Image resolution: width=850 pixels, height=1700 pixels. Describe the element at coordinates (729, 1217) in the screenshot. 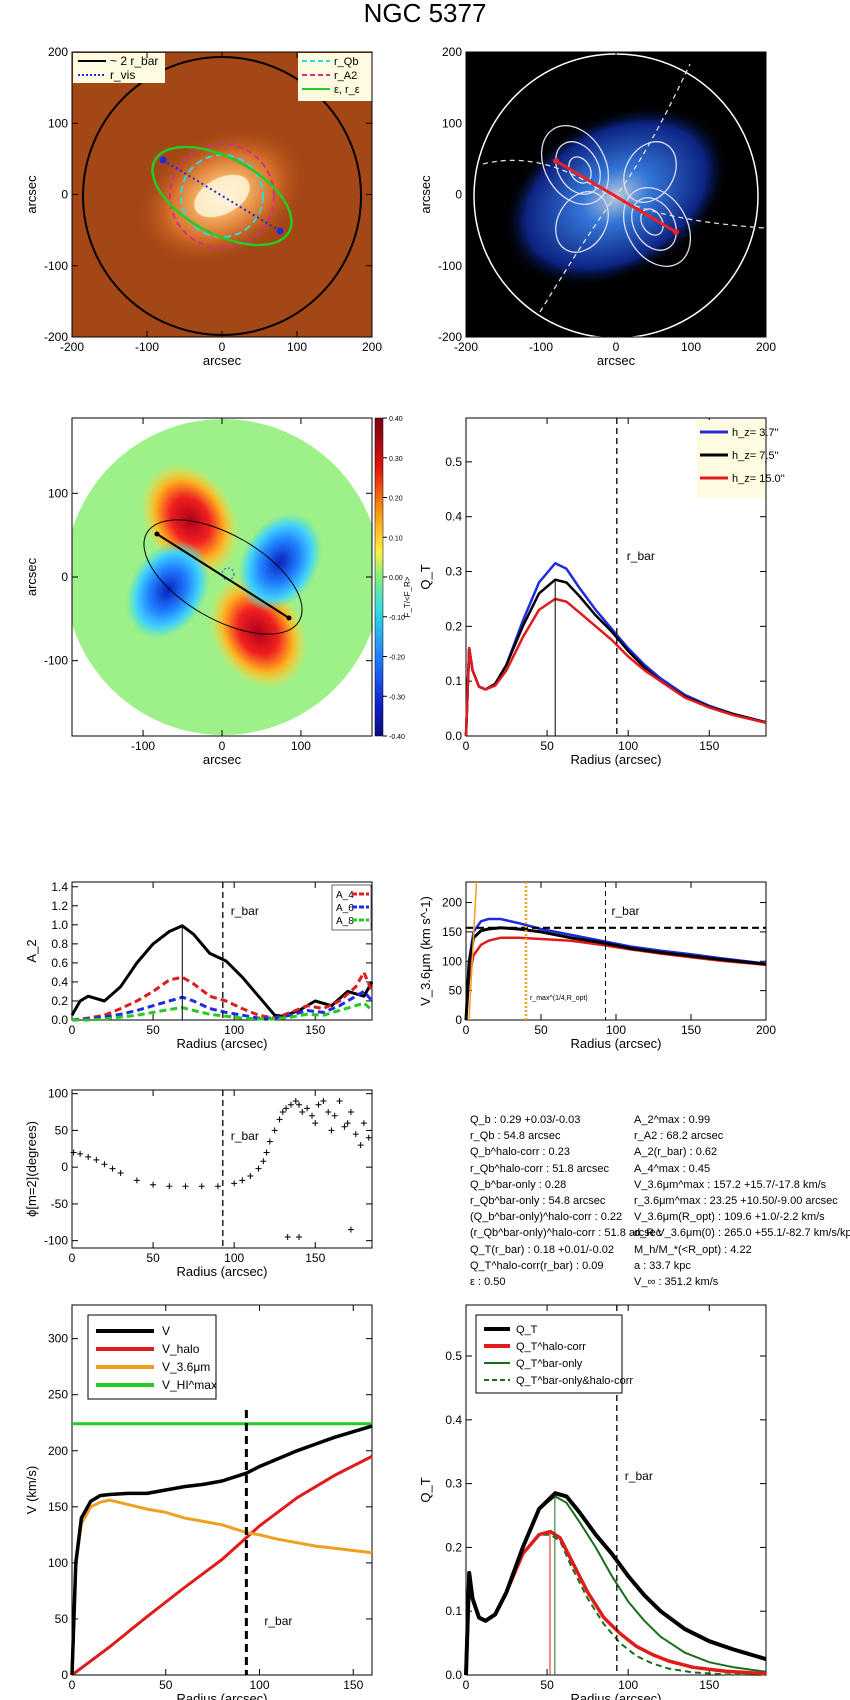

I see `stat-v-ropt: V_3.6μm(R_opt) : 109.6 +1.0/-2.2 km/s` at that location.